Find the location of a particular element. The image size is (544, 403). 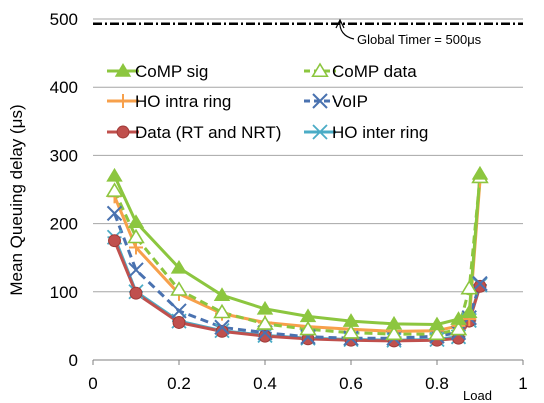

legend-label: HO intra ring is located at coordinates (183, 101).